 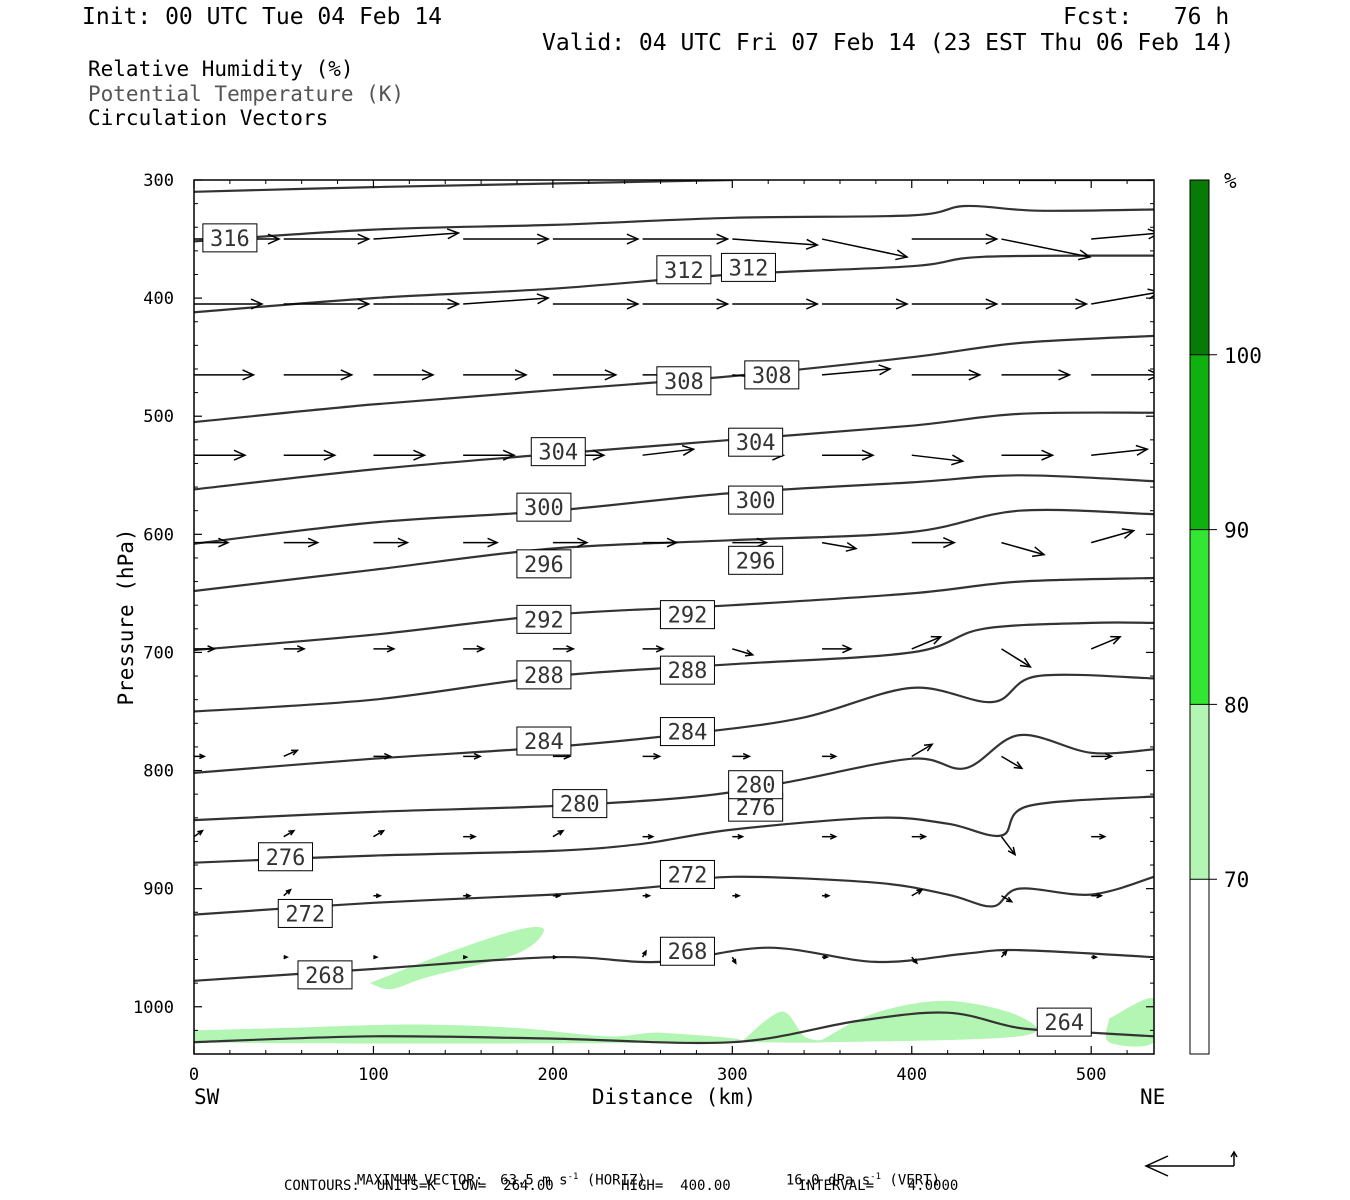 What do you see at coordinates (462, 1180) in the screenshot?
I see `max-vector-horizontal: MAXIMUM VECTOR: 63.5 m s` at bounding box center [462, 1180].